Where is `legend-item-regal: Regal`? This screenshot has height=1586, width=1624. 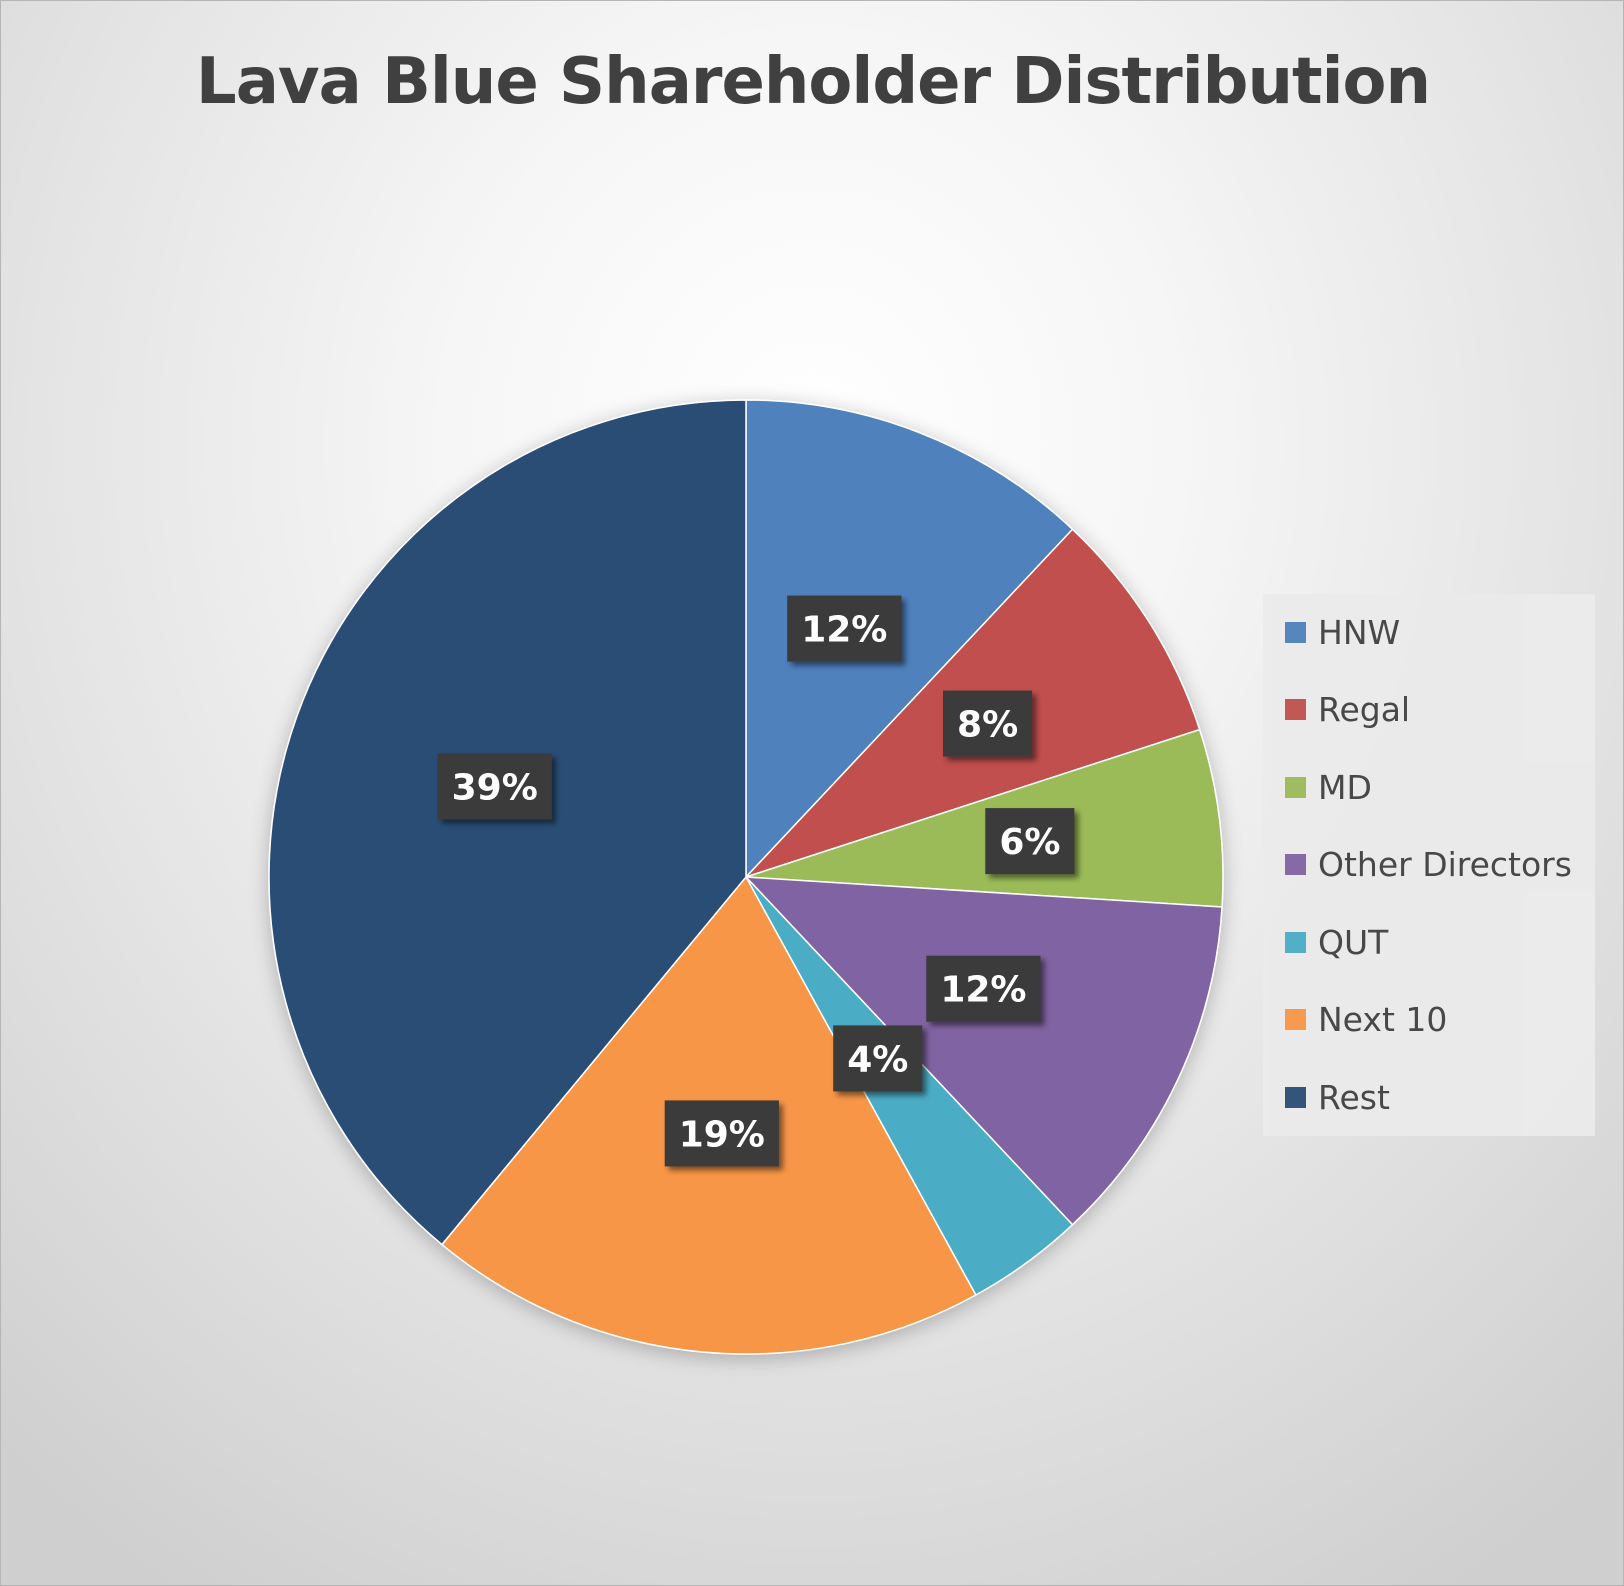 legend-item-regal: Regal is located at coordinates (1347, 710).